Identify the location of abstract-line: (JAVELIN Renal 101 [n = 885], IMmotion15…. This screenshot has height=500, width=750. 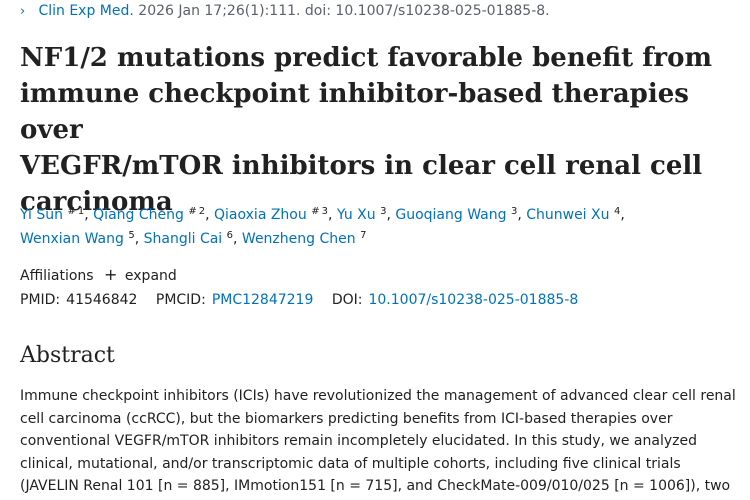
(375, 486).